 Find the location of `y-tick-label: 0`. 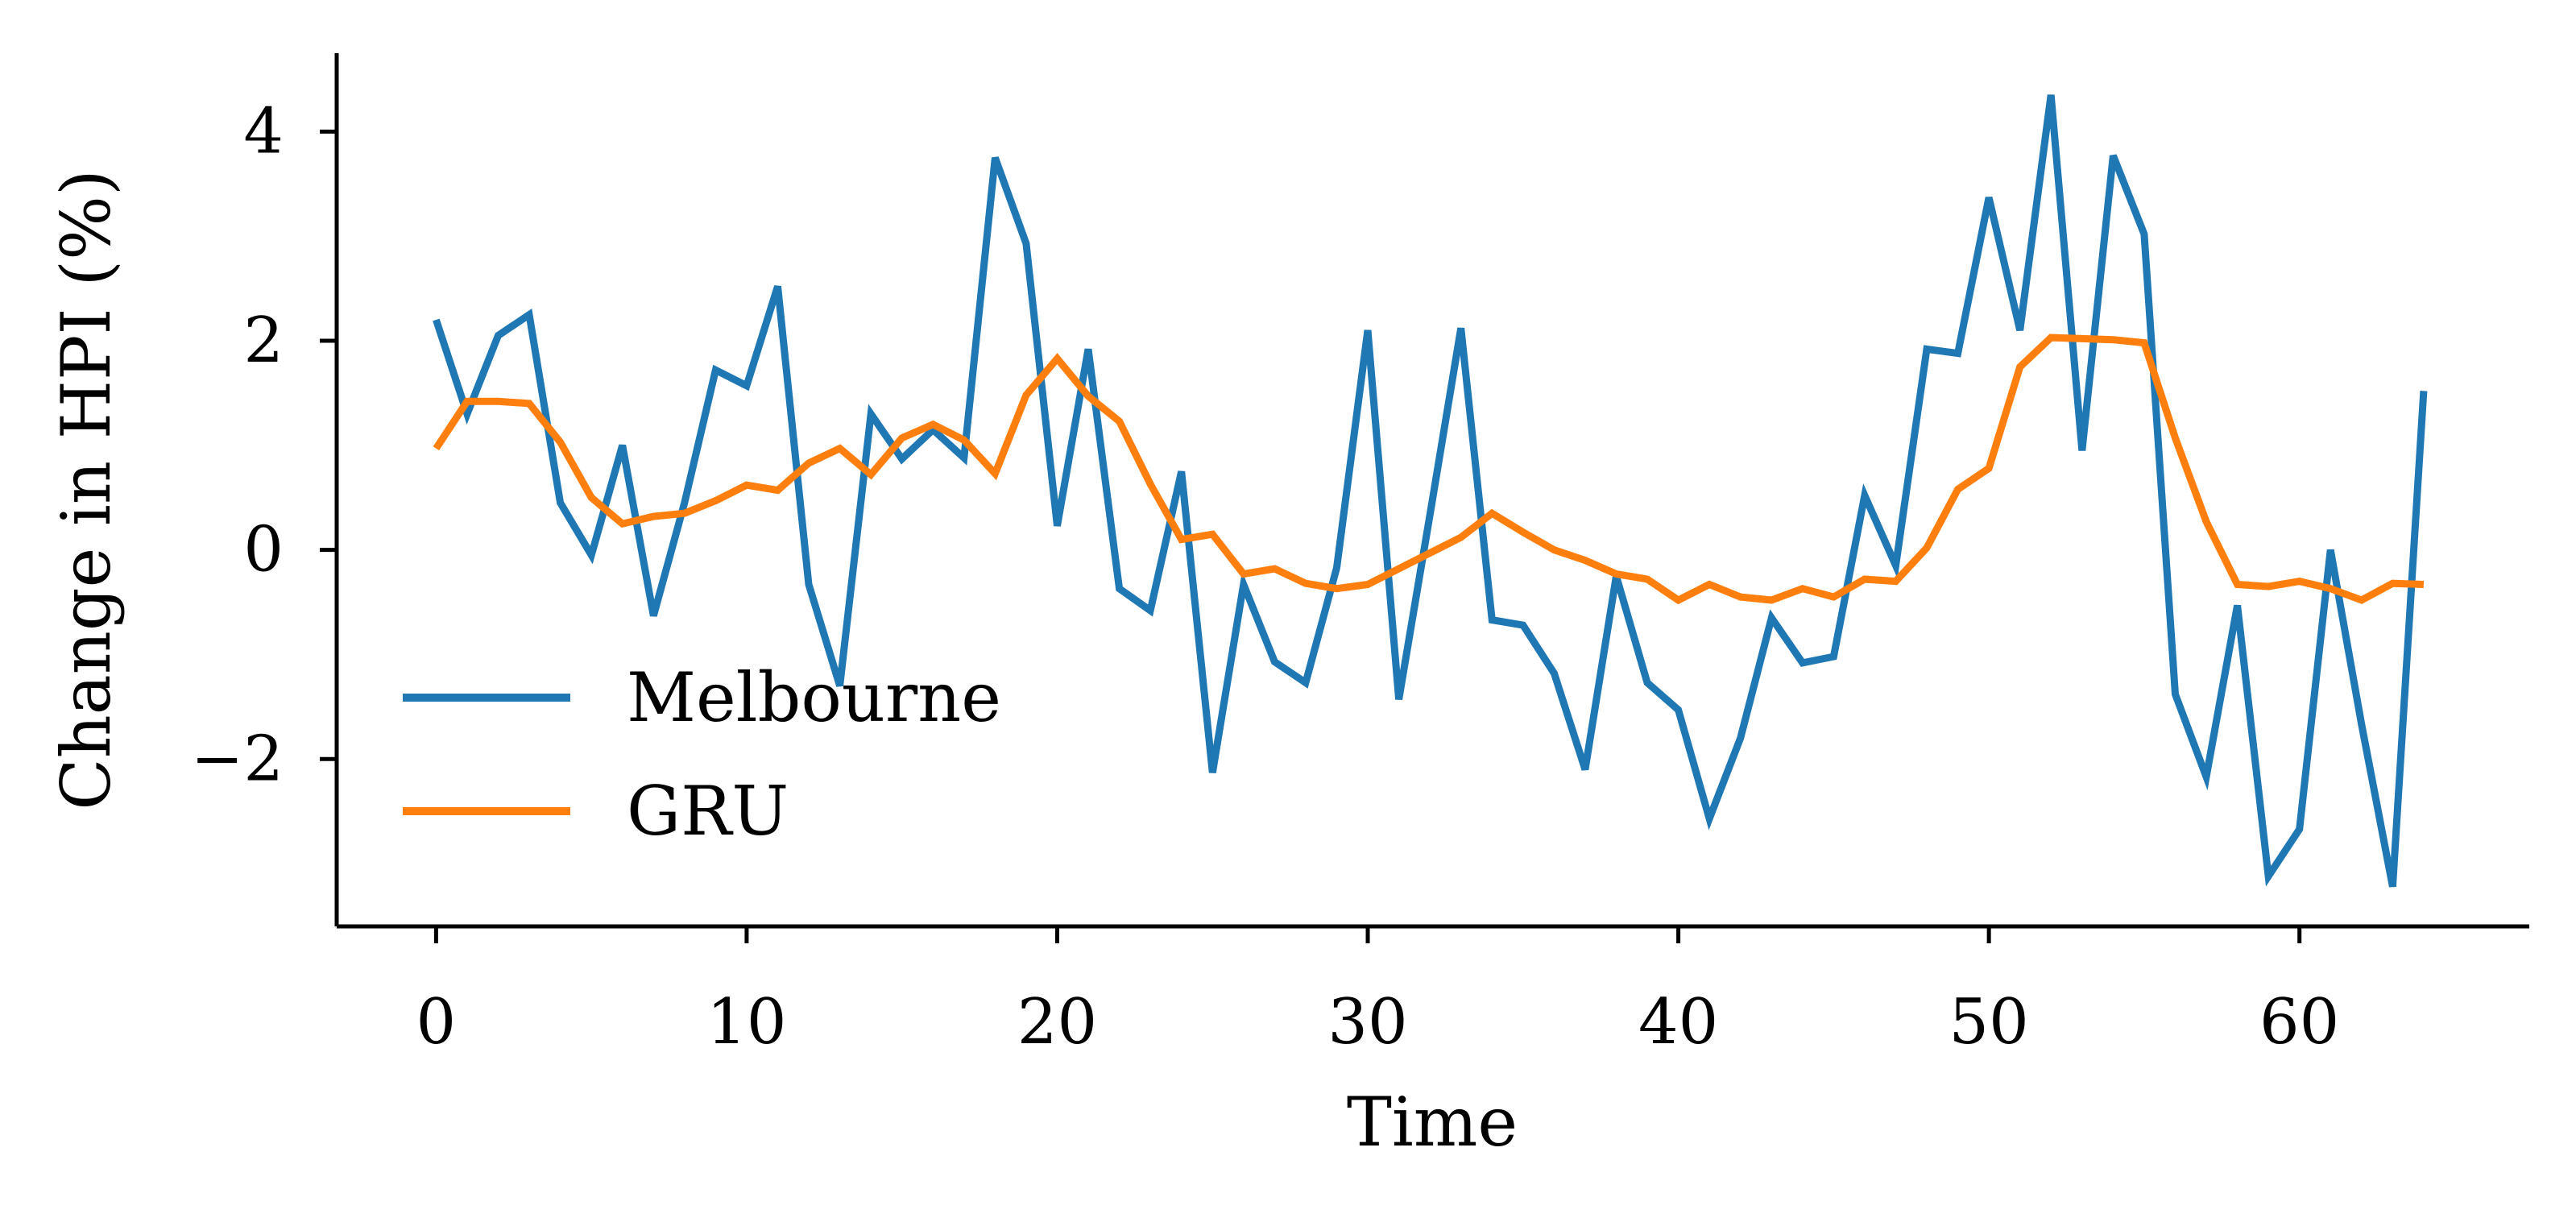

y-tick-label: 0 is located at coordinates (263, 550).